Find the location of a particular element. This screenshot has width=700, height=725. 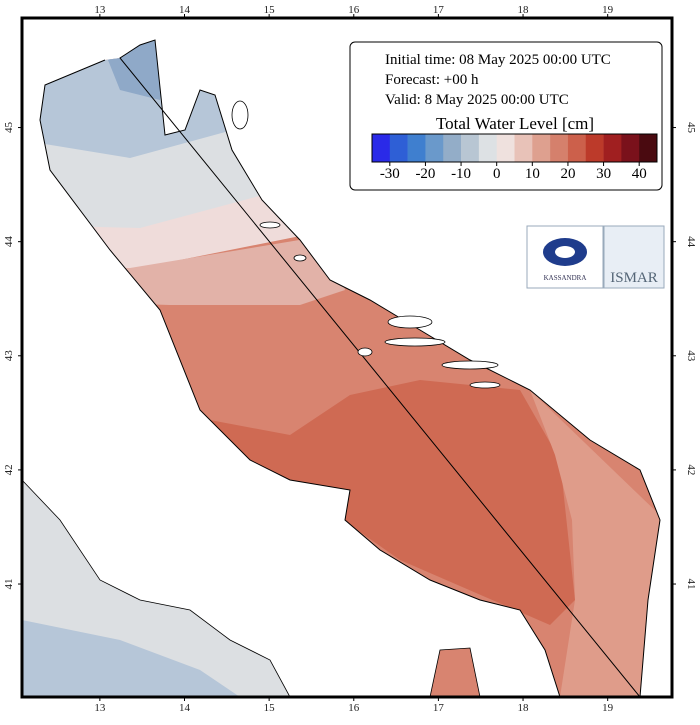

initial-time: Initial time: 08 May 2025 00:00 UTC is located at coordinates (498, 60).